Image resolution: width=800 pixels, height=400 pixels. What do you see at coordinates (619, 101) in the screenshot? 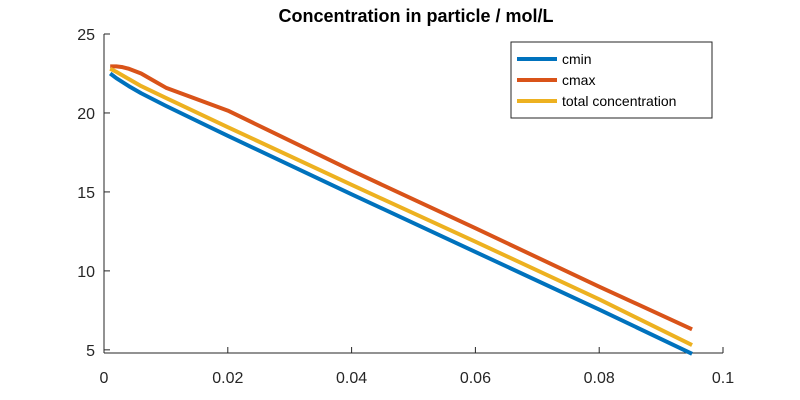
I see `legend-label-total-concentration: total concentration` at bounding box center [619, 101].